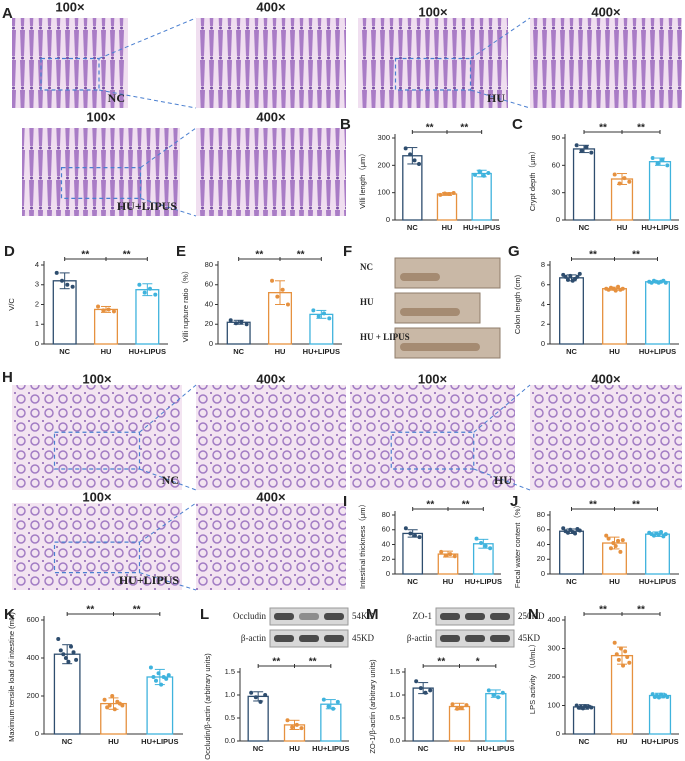 This screenshot has width=685, height=761. What do you see at coordinates (147, 206) in the screenshot?
I see `group-label: HU+LIPUS` at bounding box center [147, 206].